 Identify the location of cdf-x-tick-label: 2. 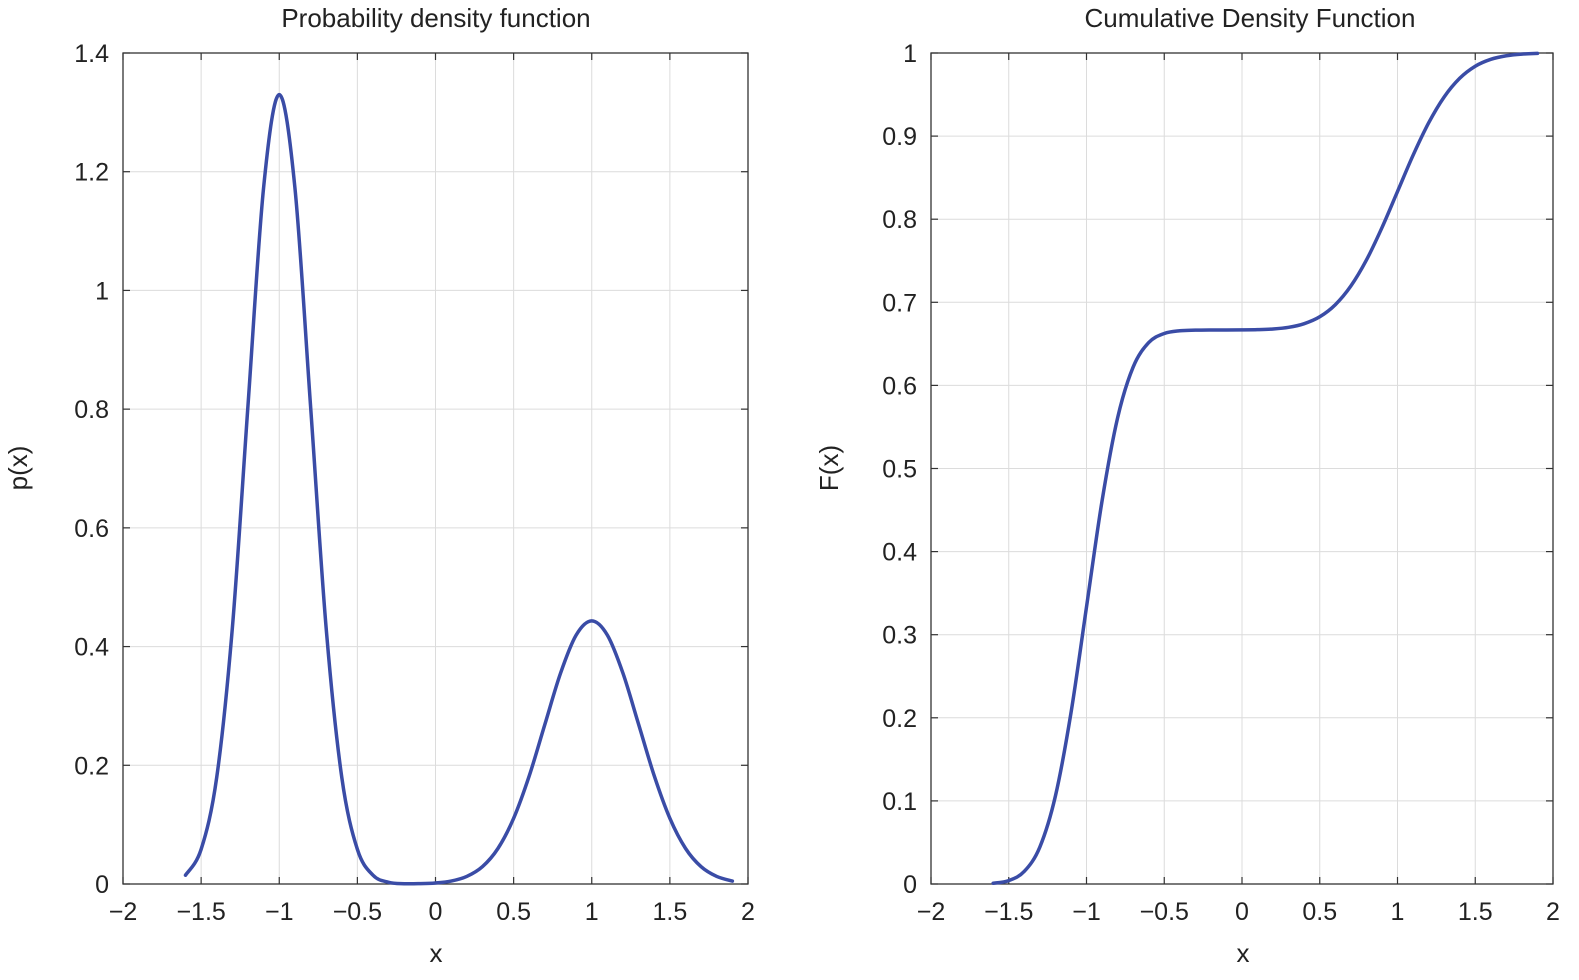
(1553, 912).